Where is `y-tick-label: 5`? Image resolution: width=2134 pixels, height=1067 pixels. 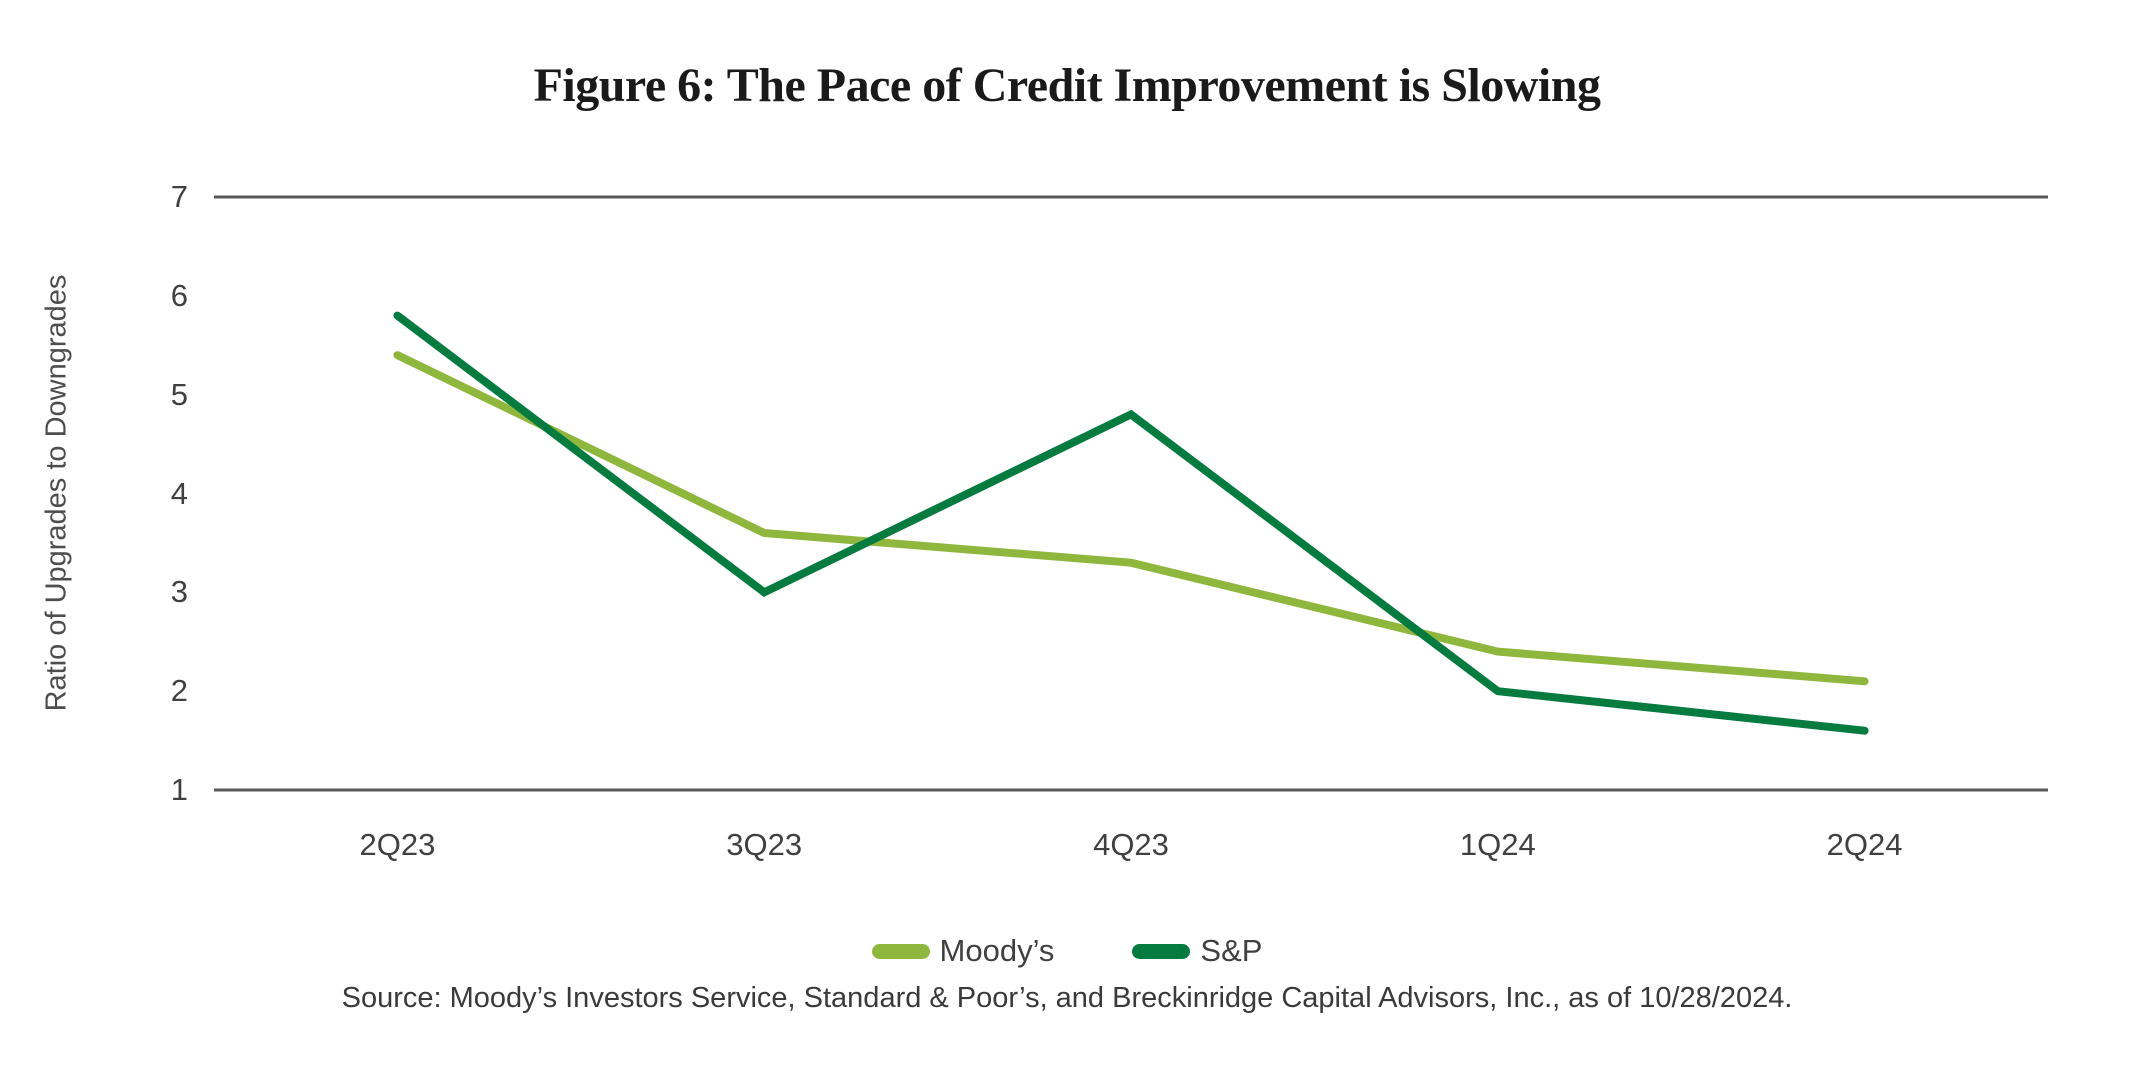 y-tick-label: 5 is located at coordinates (179, 394).